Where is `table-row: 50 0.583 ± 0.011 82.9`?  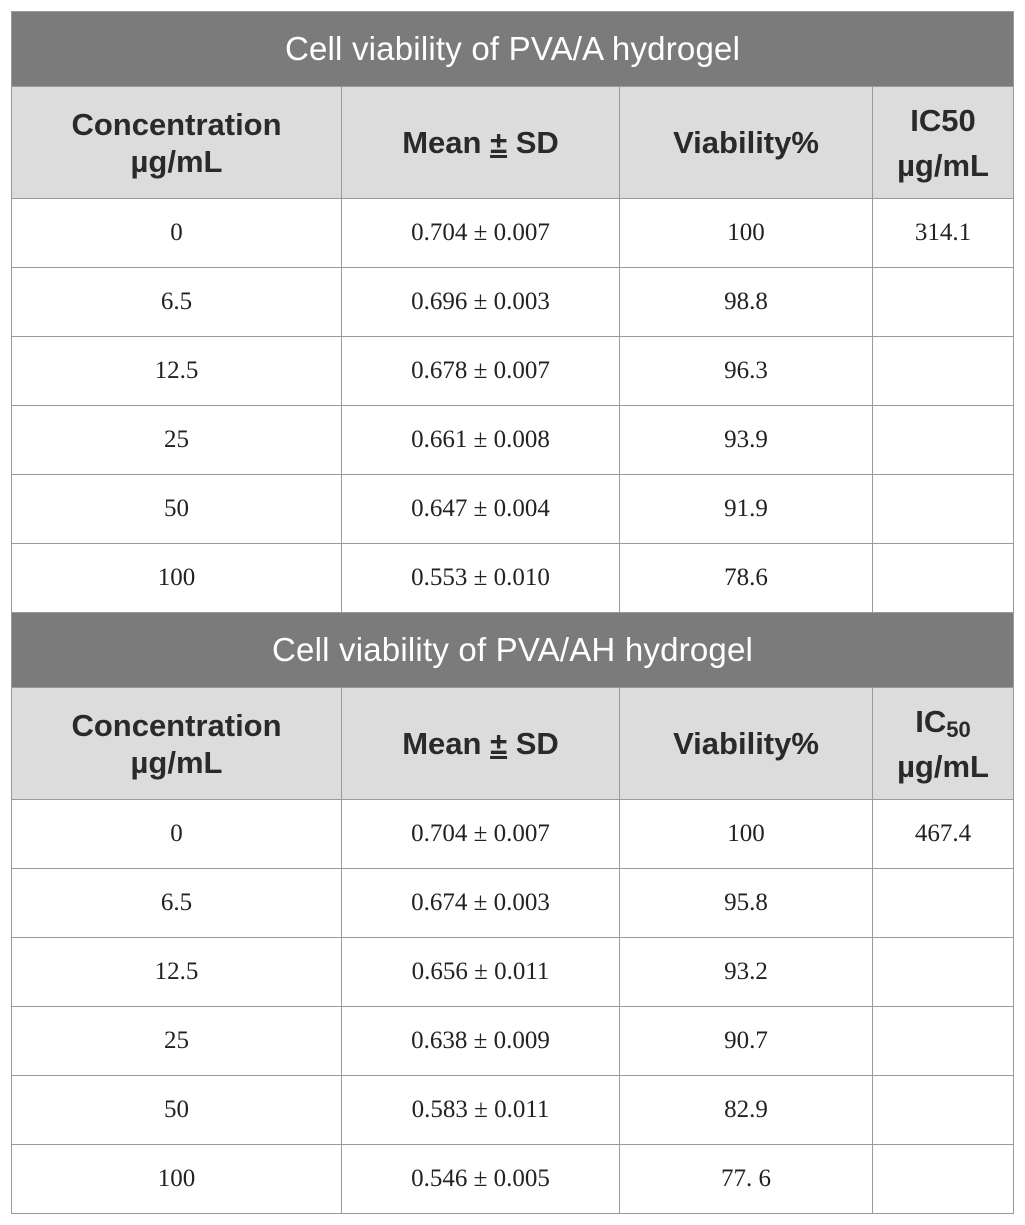 table-row: 50 0.583 ± 0.011 82.9 is located at coordinates (513, 1110).